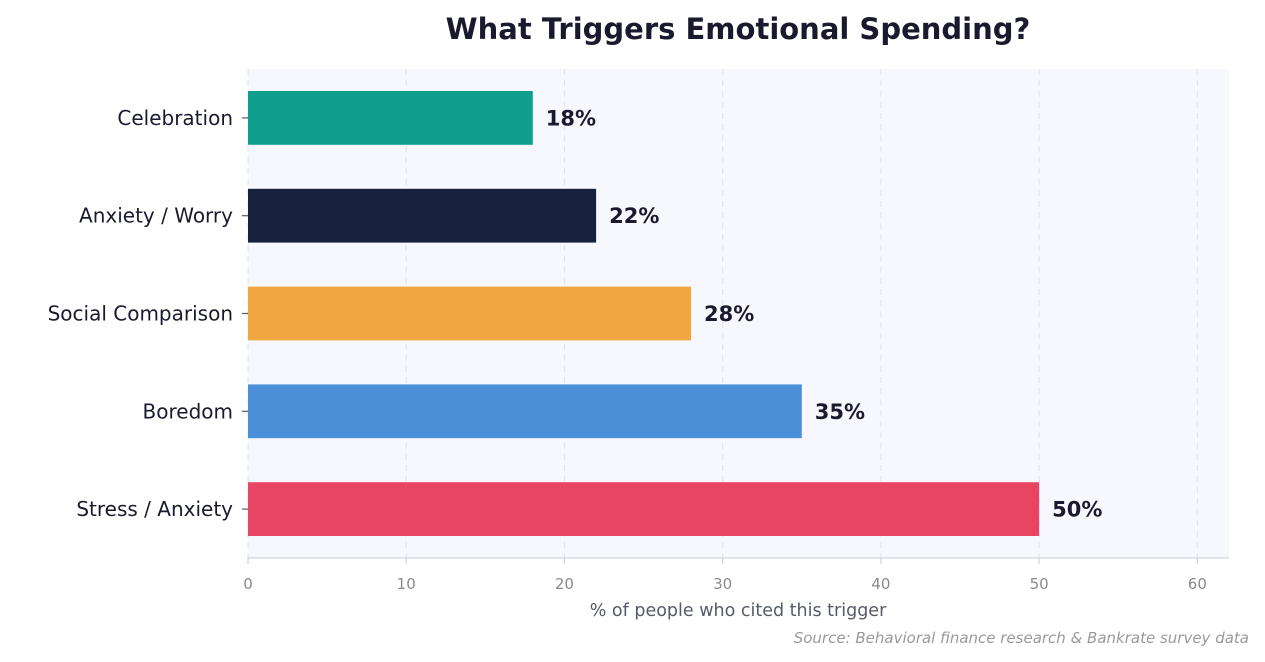 Image resolution: width=1265 pixels, height=662 pixels. I want to click on category-label: Boredom, so click(188, 411).